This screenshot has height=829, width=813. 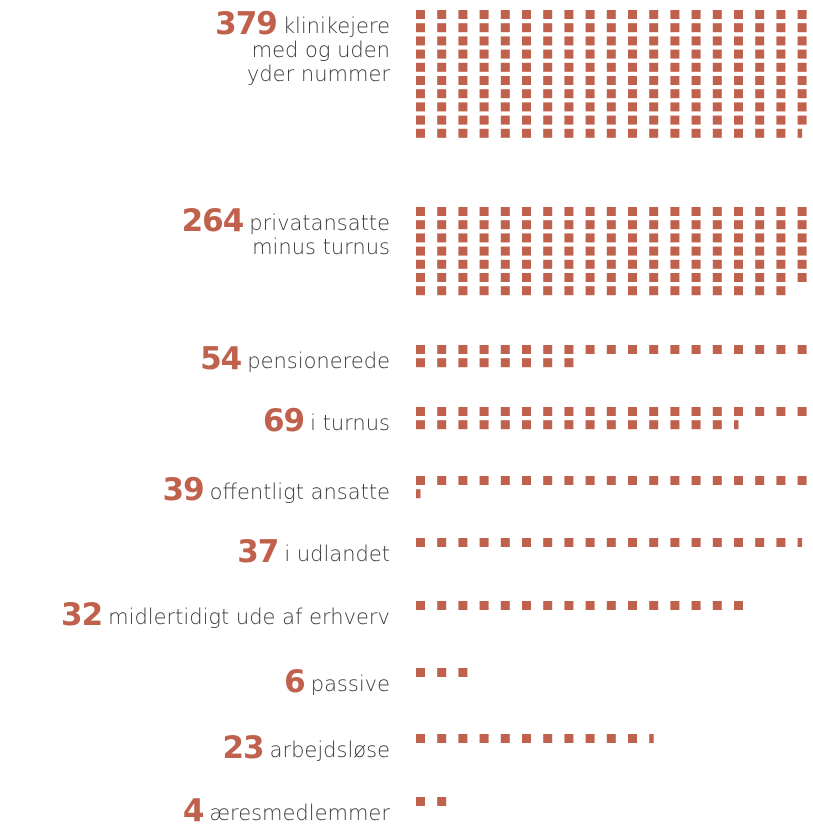 What do you see at coordinates (299, 813) in the screenshot?
I see `row-description: æresmedlemmer` at bounding box center [299, 813].